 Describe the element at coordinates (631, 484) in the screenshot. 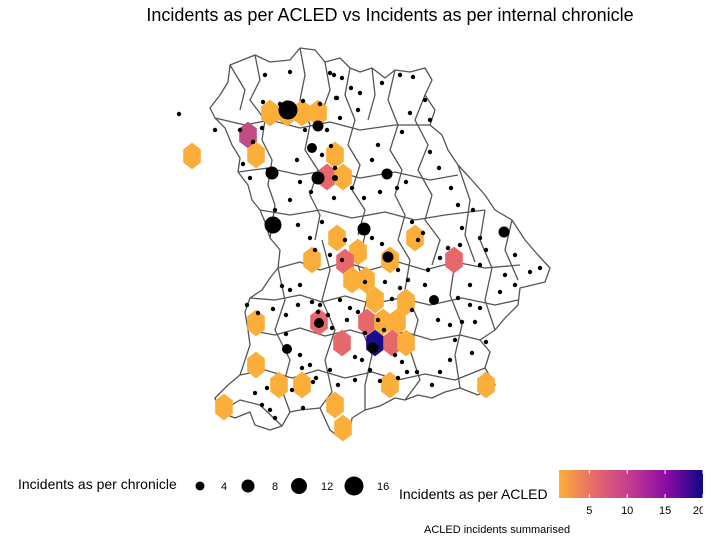

I see `fill-legend-colorbar` at that location.